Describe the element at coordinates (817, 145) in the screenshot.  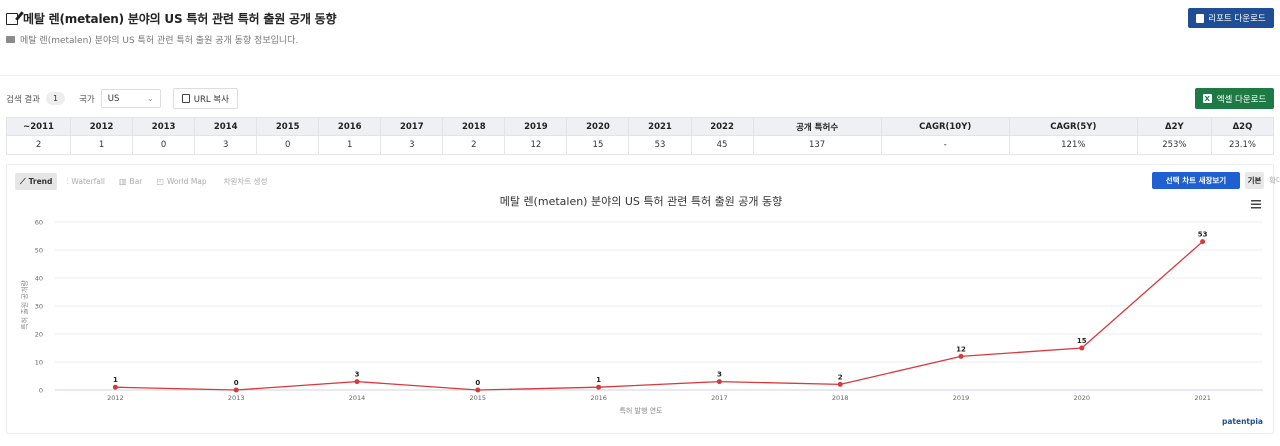
I see `table-cell: 137` at that location.